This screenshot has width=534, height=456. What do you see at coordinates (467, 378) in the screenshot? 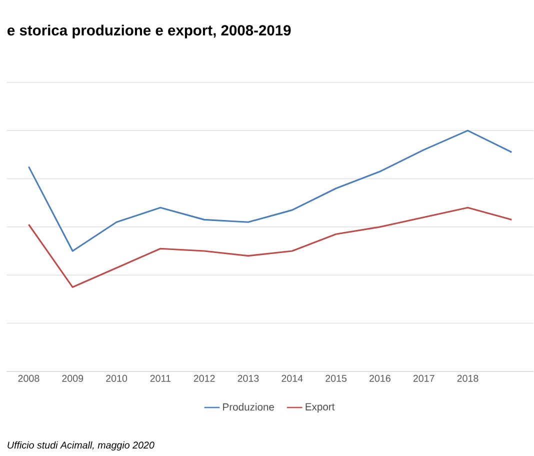
I see `x-tick-label: 2018` at bounding box center [467, 378].